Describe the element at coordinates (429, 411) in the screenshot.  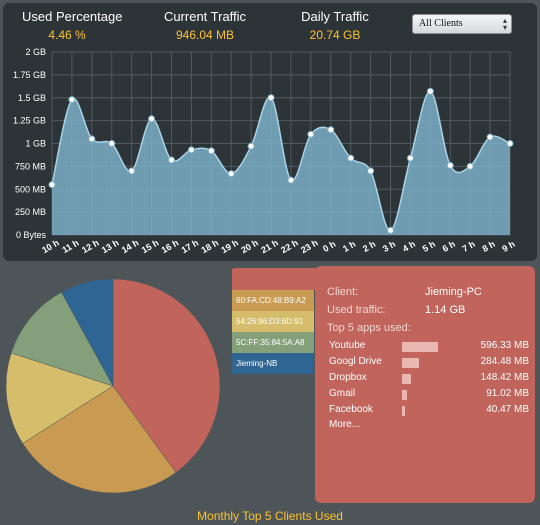
I see `app-row: Facebook 40.47 MB` at that location.